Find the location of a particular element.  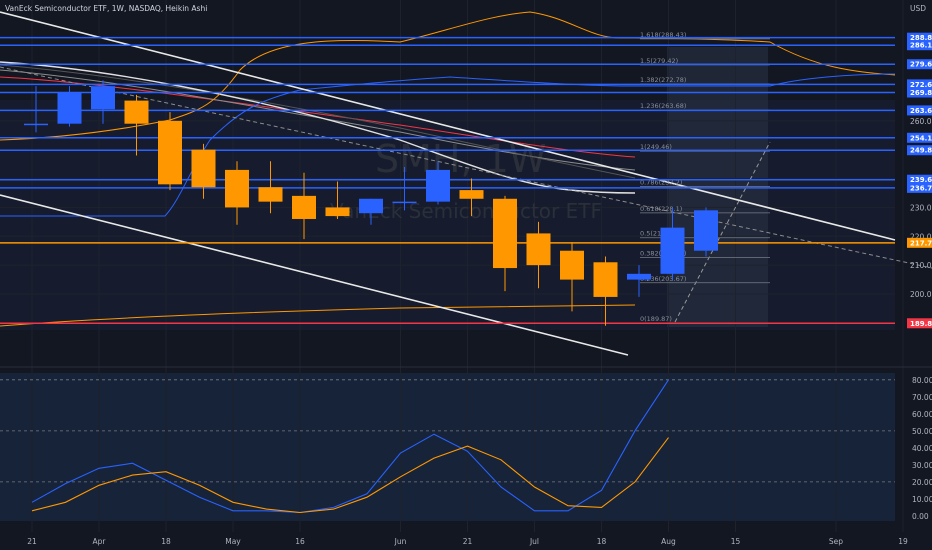

currency-label: USD is located at coordinates (918, 8).